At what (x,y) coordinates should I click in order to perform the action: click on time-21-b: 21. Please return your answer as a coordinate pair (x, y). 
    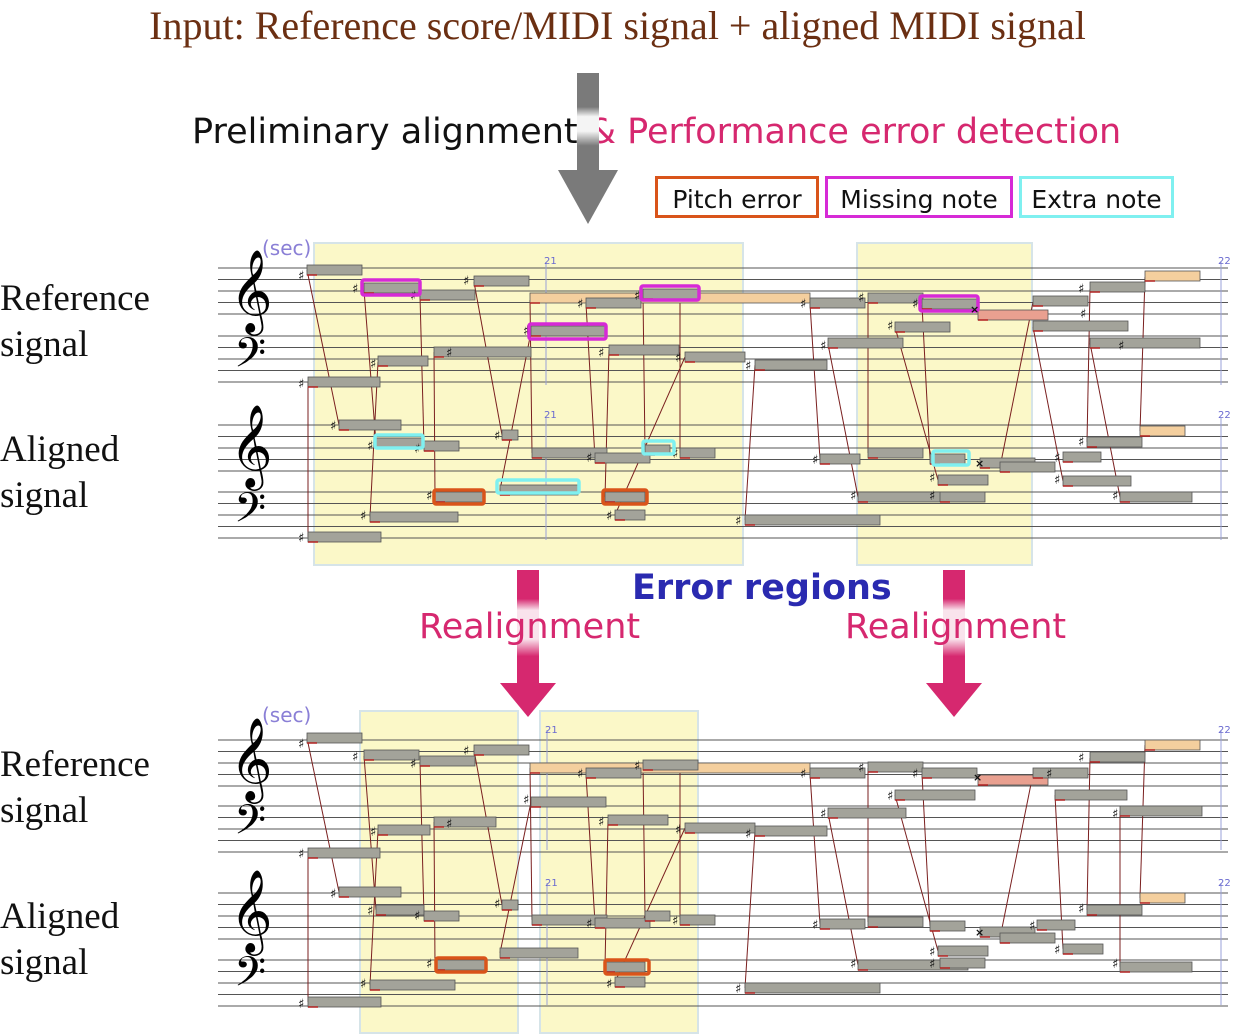
    Looking at the image, I should click on (550, 415).